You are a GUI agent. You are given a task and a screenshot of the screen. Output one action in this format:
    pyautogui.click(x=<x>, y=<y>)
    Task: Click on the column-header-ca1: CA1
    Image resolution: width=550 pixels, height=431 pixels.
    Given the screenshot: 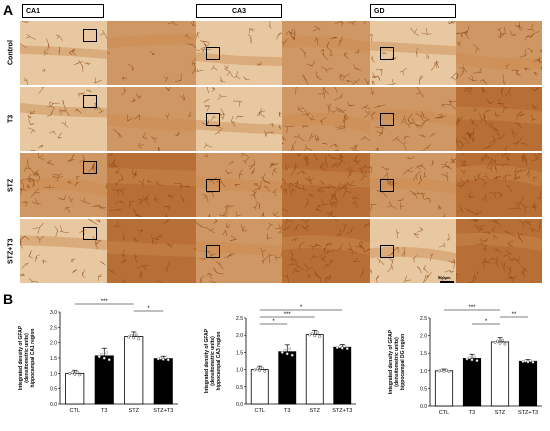 What is the action you would take?
    pyautogui.click(x=63, y=11)
    